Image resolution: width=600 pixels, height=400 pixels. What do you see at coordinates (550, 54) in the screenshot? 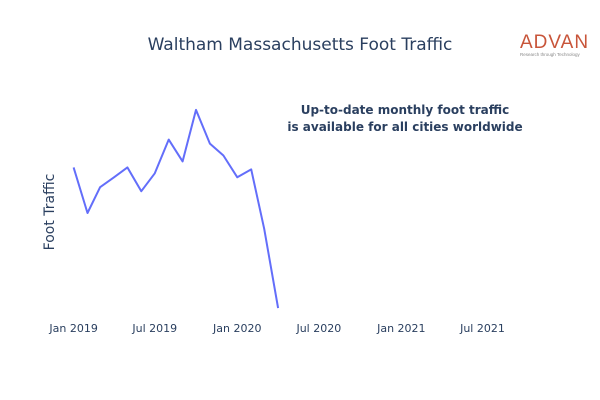
I see `logo-tagline: Research through Technology` at bounding box center [550, 54].